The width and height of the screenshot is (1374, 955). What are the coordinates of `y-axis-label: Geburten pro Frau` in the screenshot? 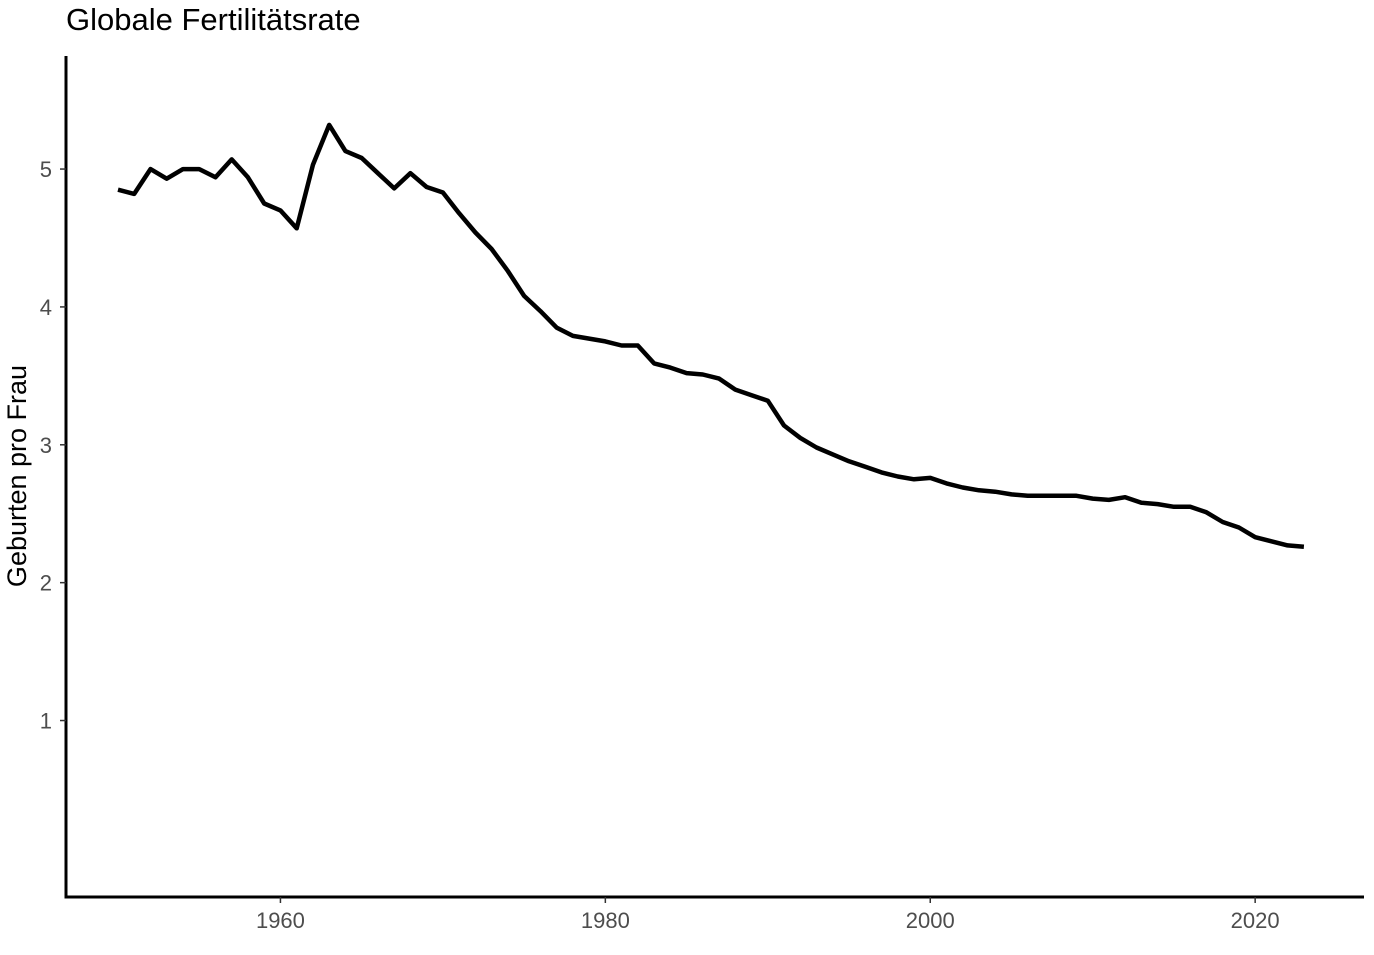 It's located at (17, 476).